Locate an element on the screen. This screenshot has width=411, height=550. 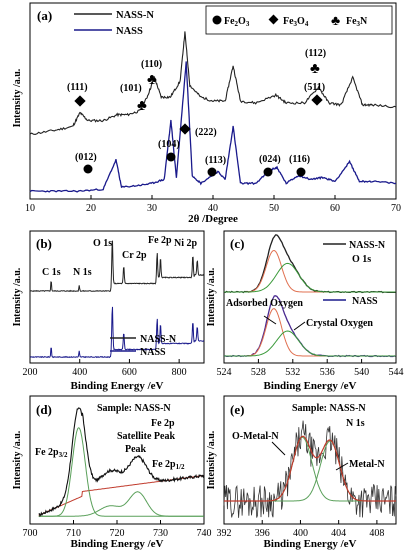
x-tick-label: 536 is located at coordinates (327, 372).